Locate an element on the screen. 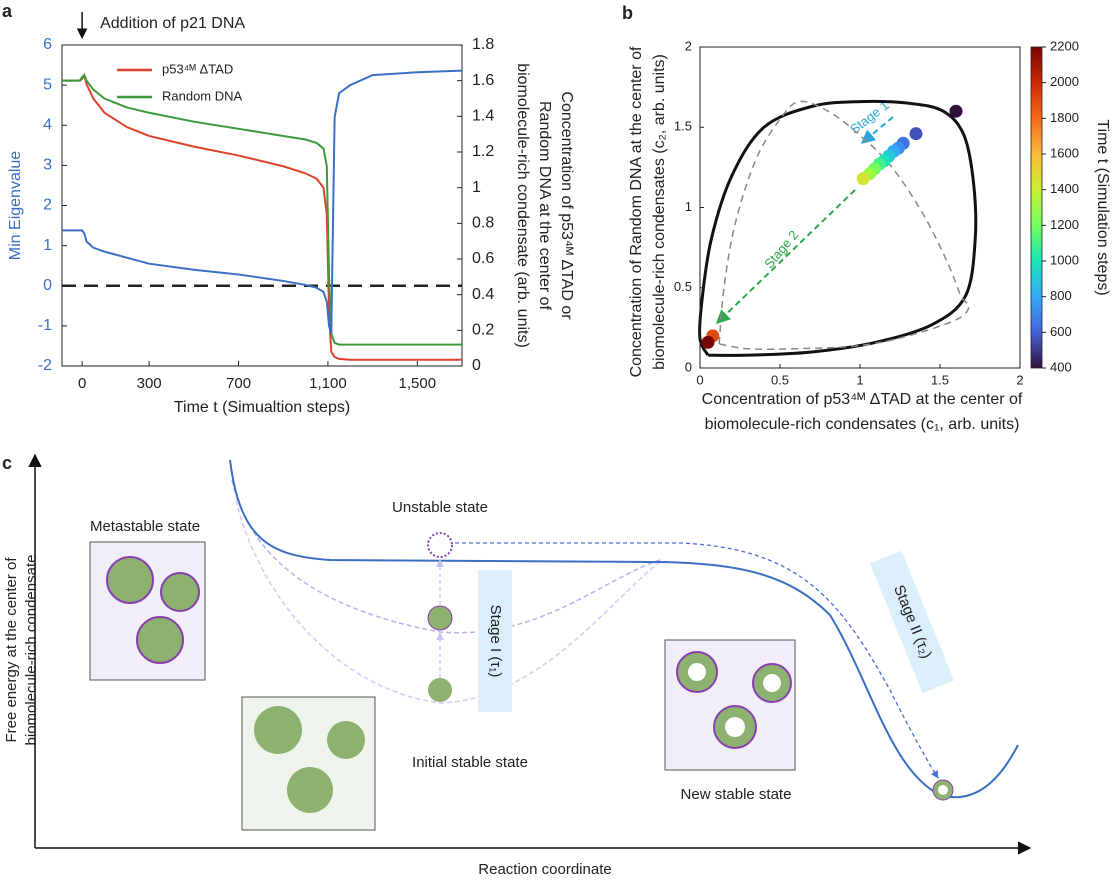 This screenshot has height=886, width=1116. colorbar-tick-label: 1600 is located at coordinates (1064, 152).